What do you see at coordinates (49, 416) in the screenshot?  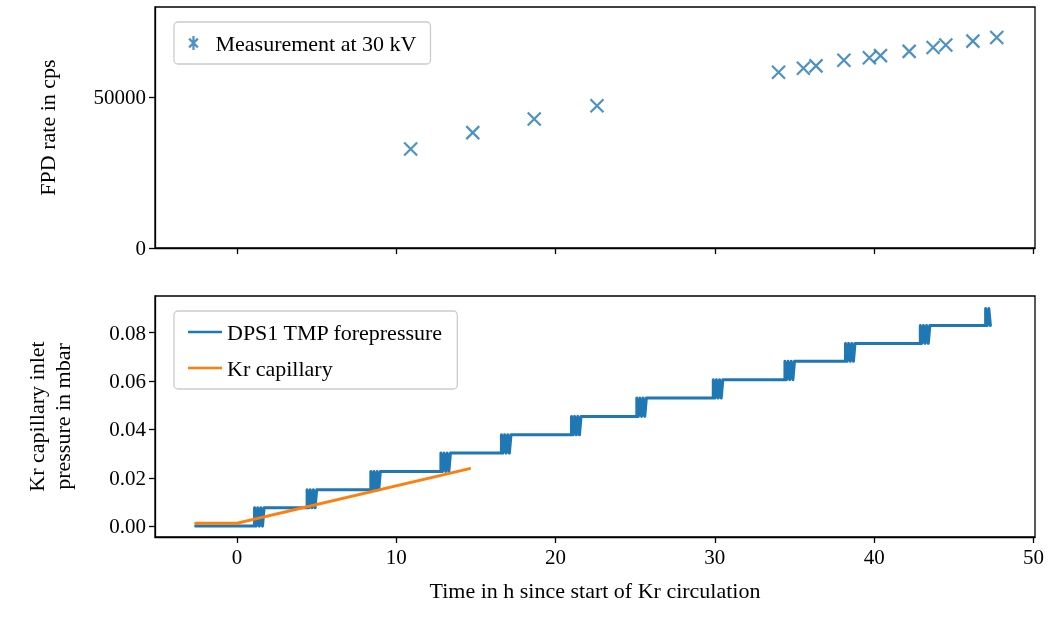 I see `y-axis-title: Kr capillary inlet pressure in mbar` at bounding box center [49, 416].